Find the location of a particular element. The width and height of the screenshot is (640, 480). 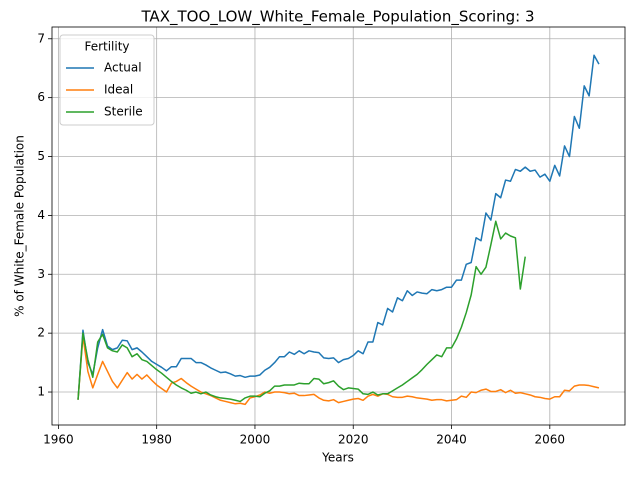

legend: Fertility Actual Ideal Sterile is located at coordinates (107, 80).